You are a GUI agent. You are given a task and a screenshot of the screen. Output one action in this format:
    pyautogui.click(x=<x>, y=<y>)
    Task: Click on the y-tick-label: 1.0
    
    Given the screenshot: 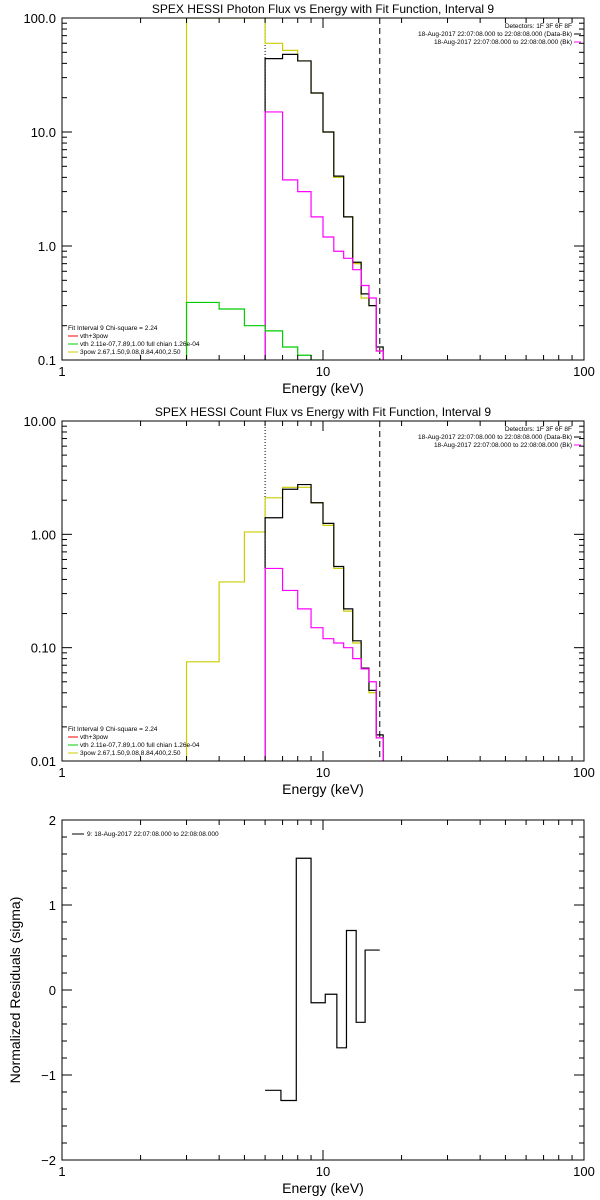 What is the action you would take?
    pyautogui.click(x=47, y=246)
    